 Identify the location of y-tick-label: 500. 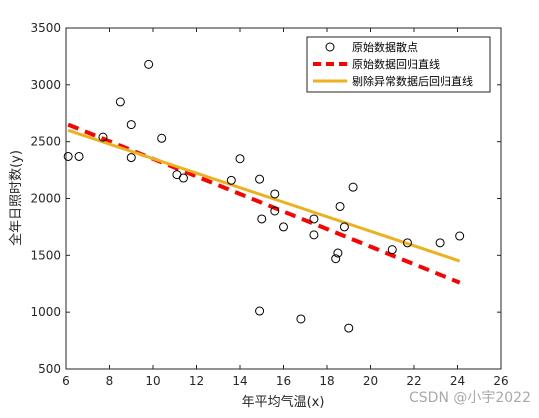
(49, 369).